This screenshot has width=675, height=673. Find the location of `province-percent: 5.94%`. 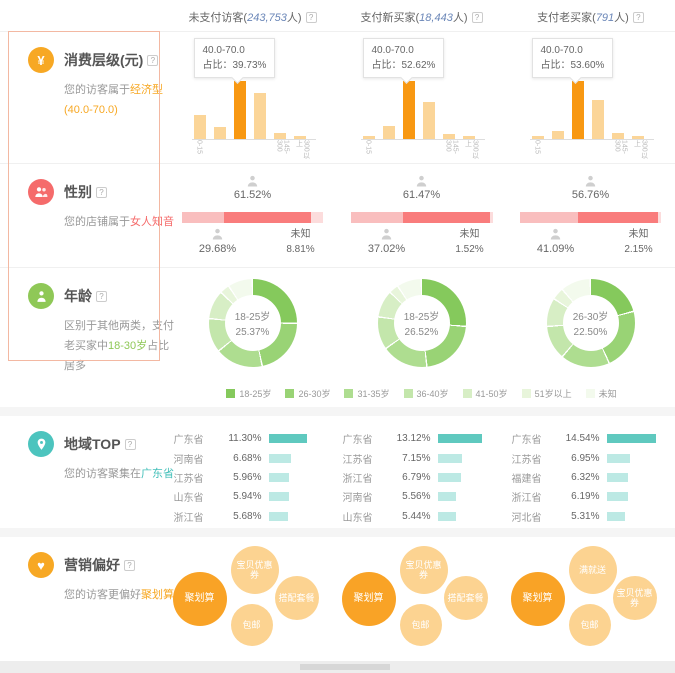

province-percent: 5.94% is located at coordinates (247, 497).